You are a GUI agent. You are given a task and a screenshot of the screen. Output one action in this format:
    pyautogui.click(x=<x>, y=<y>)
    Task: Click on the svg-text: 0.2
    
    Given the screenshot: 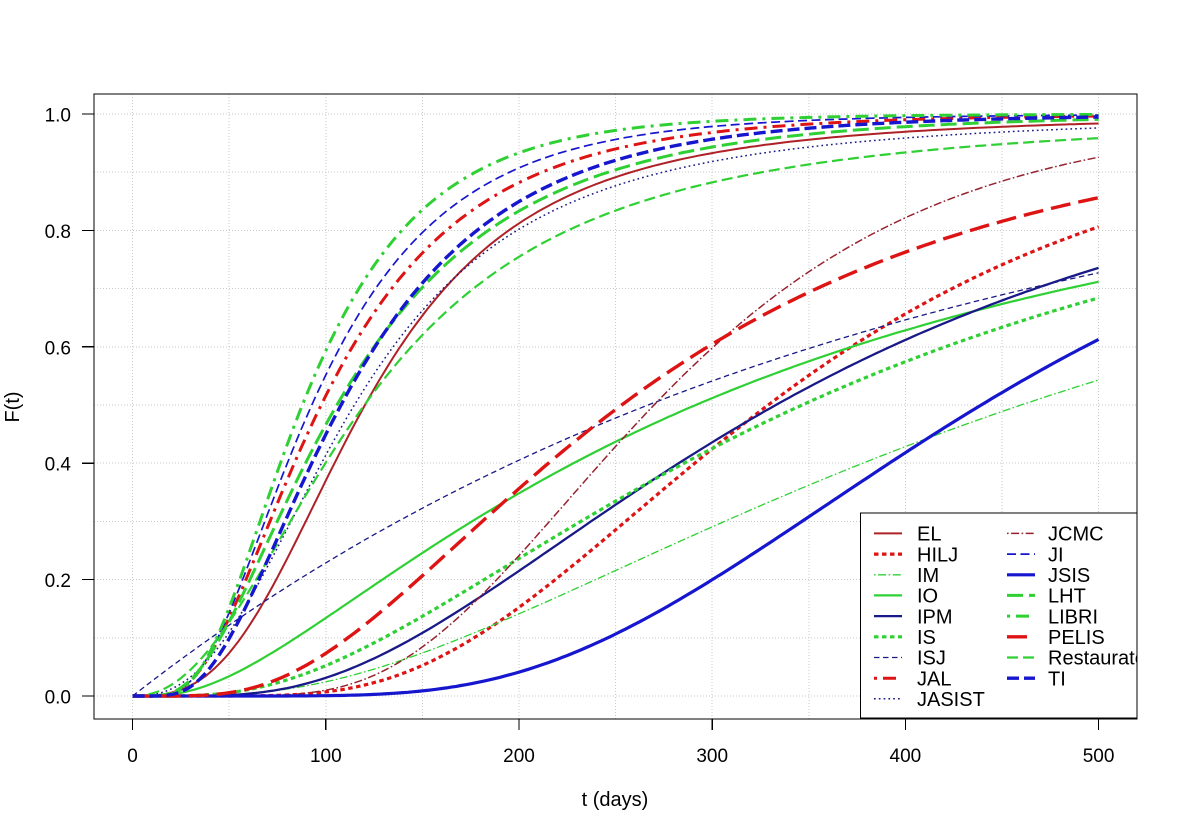 What is the action you would take?
    pyautogui.click(x=58, y=581)
    